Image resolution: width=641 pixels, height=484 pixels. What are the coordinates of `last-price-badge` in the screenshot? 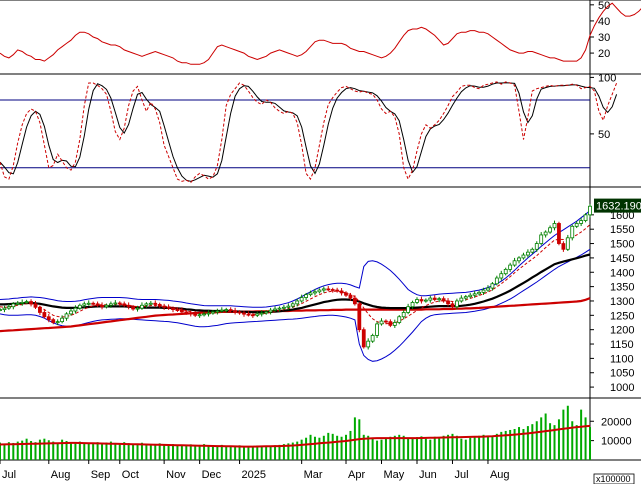 It's located at (617, 205).